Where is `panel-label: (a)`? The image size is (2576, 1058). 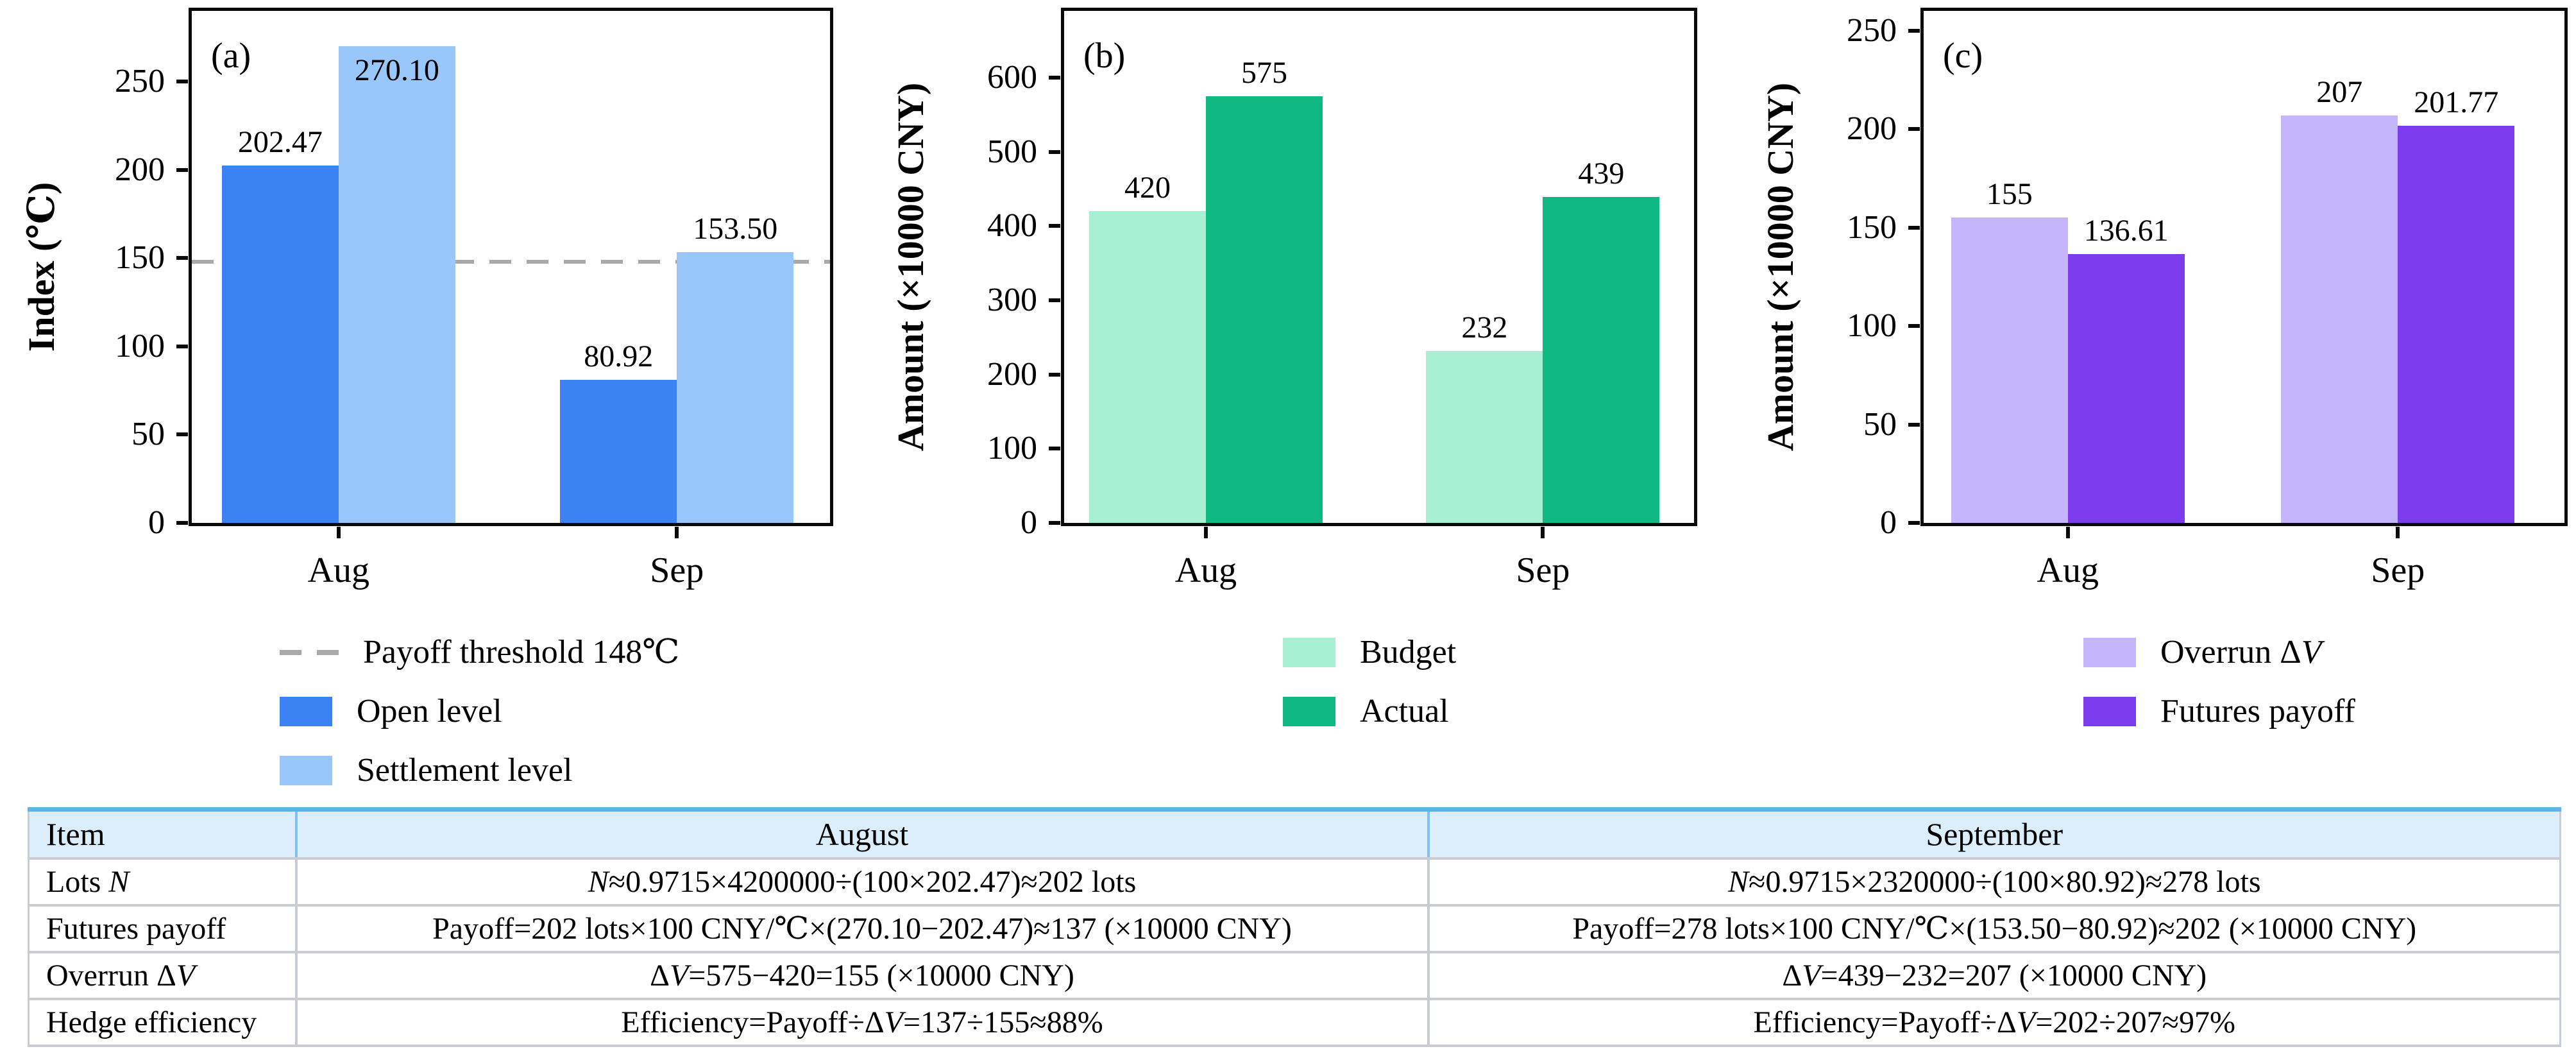 panel-label: (a) is located at coordinates (231, 56).